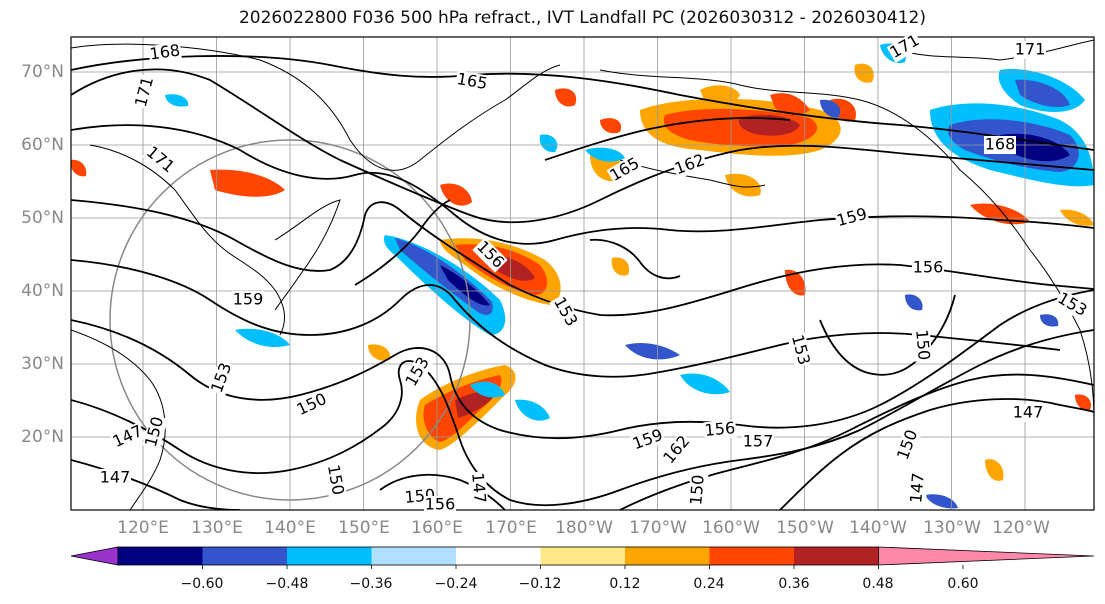 The height and width of the screenshot is (604, 1105). What do you see at coordinates (986, 556) in the screenshot?
I see `colorbar-extend-high` at bounding box center [986, 556].